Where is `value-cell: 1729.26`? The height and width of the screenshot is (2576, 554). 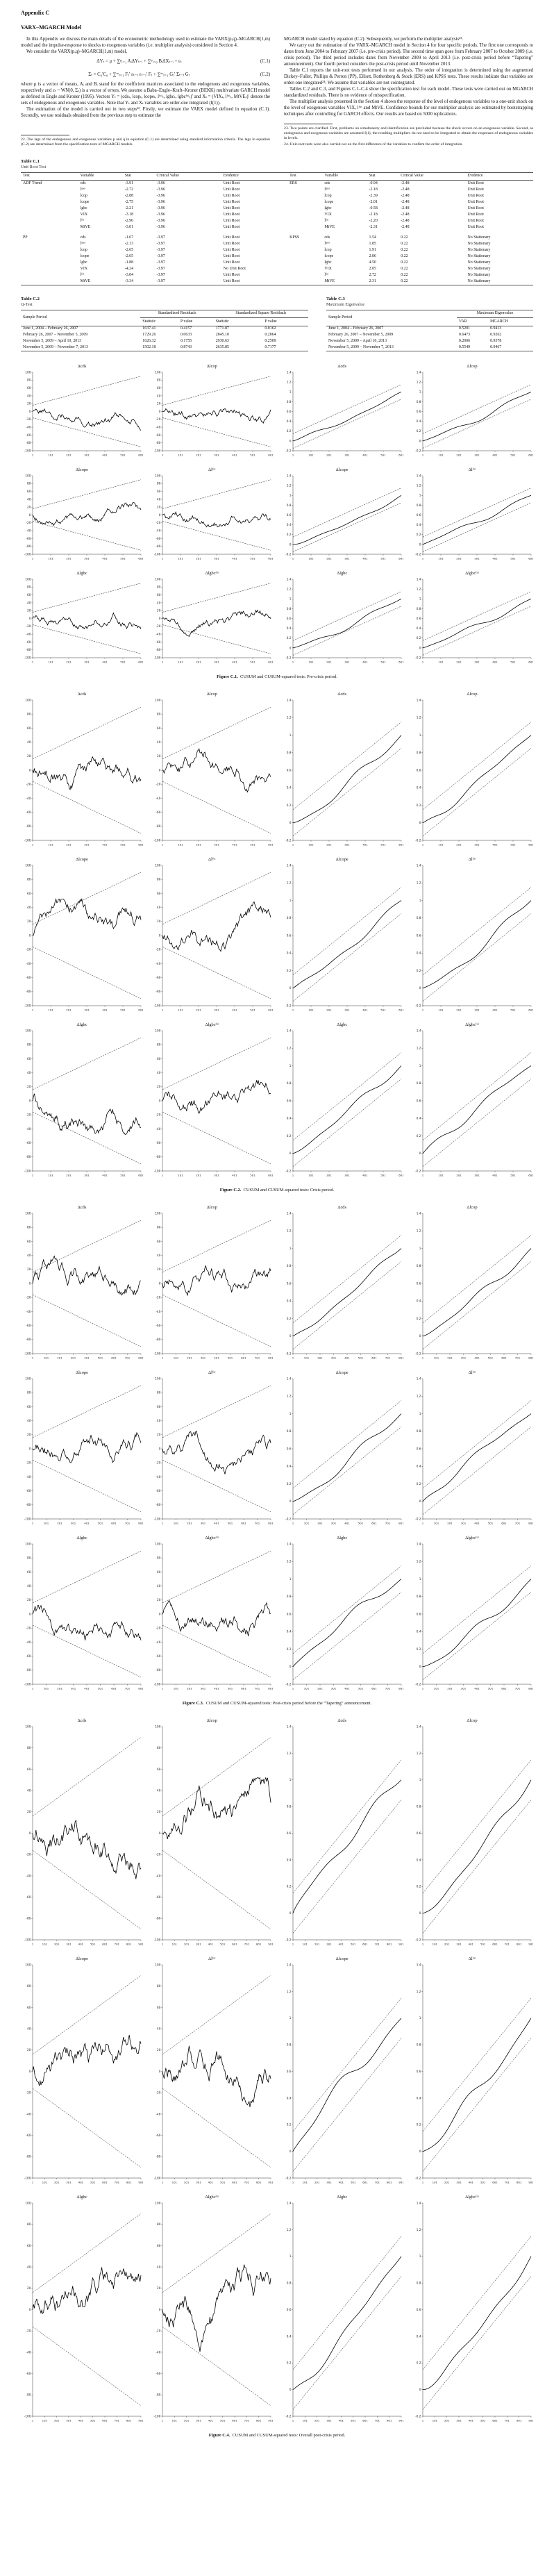
value-cell: 1729.26 is located at coordinates (149, 335).